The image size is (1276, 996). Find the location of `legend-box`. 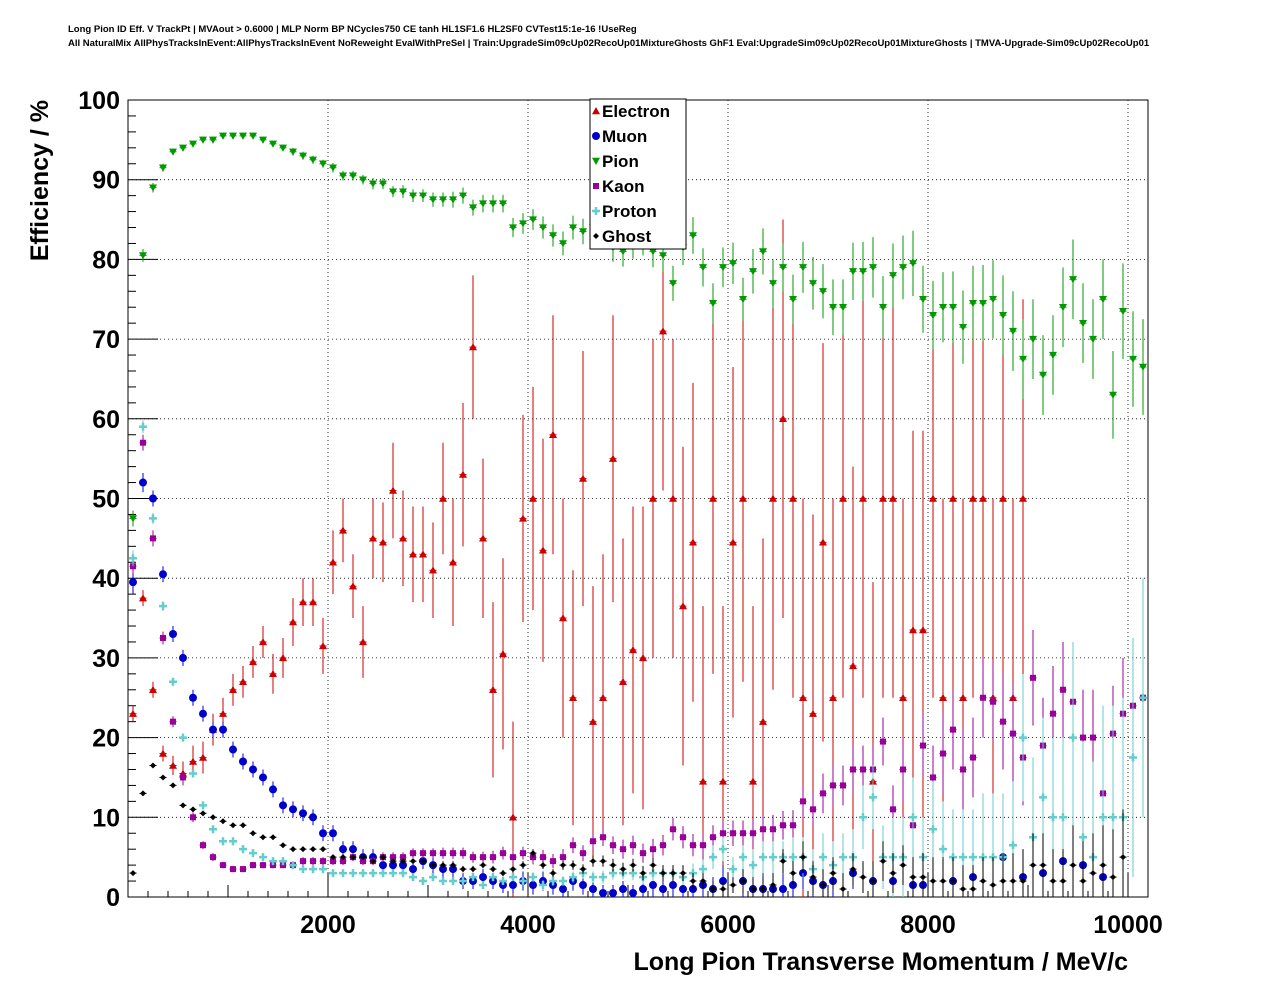

legend-box is located at coordinates (638, 174).